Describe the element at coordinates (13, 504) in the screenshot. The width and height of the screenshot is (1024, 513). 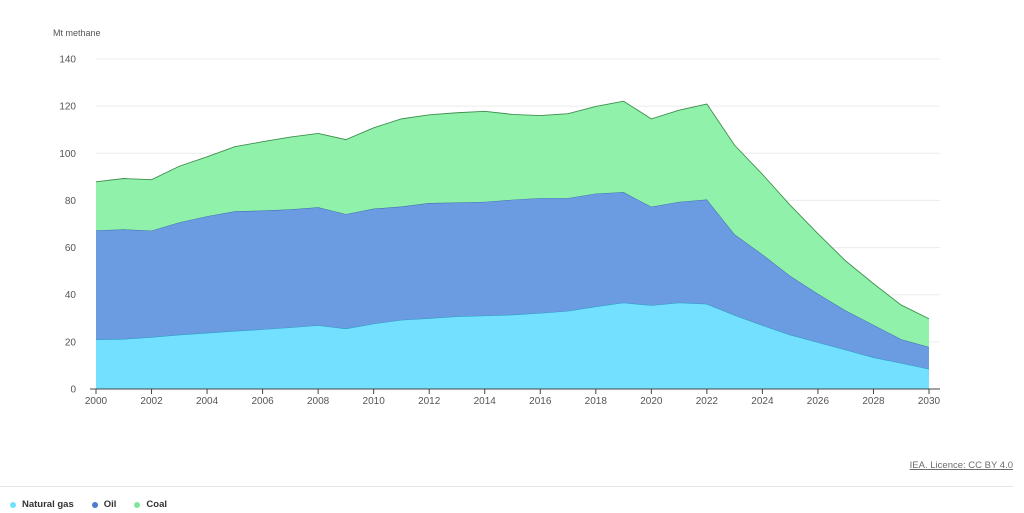
I see `legend-dot-natural-gas` at that location.